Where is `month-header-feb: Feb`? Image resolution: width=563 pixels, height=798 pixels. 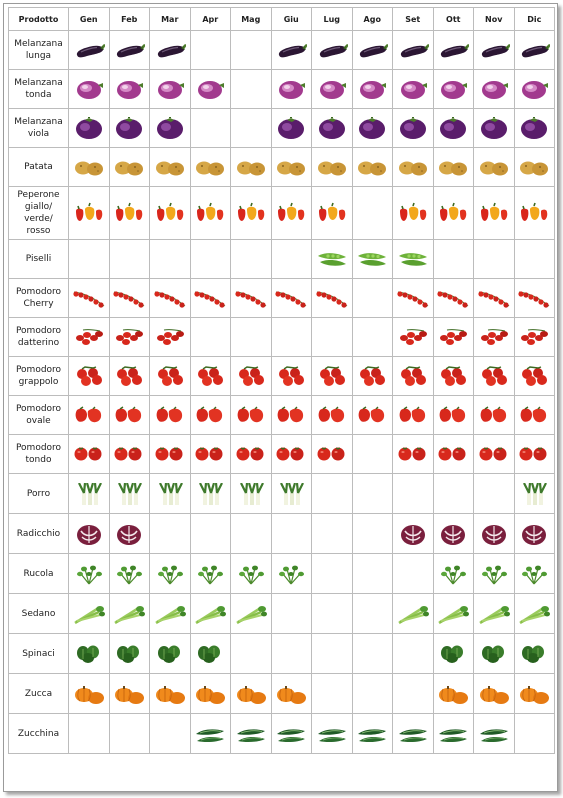
month-header-feb: Feb is located at coordinates (129, 19).